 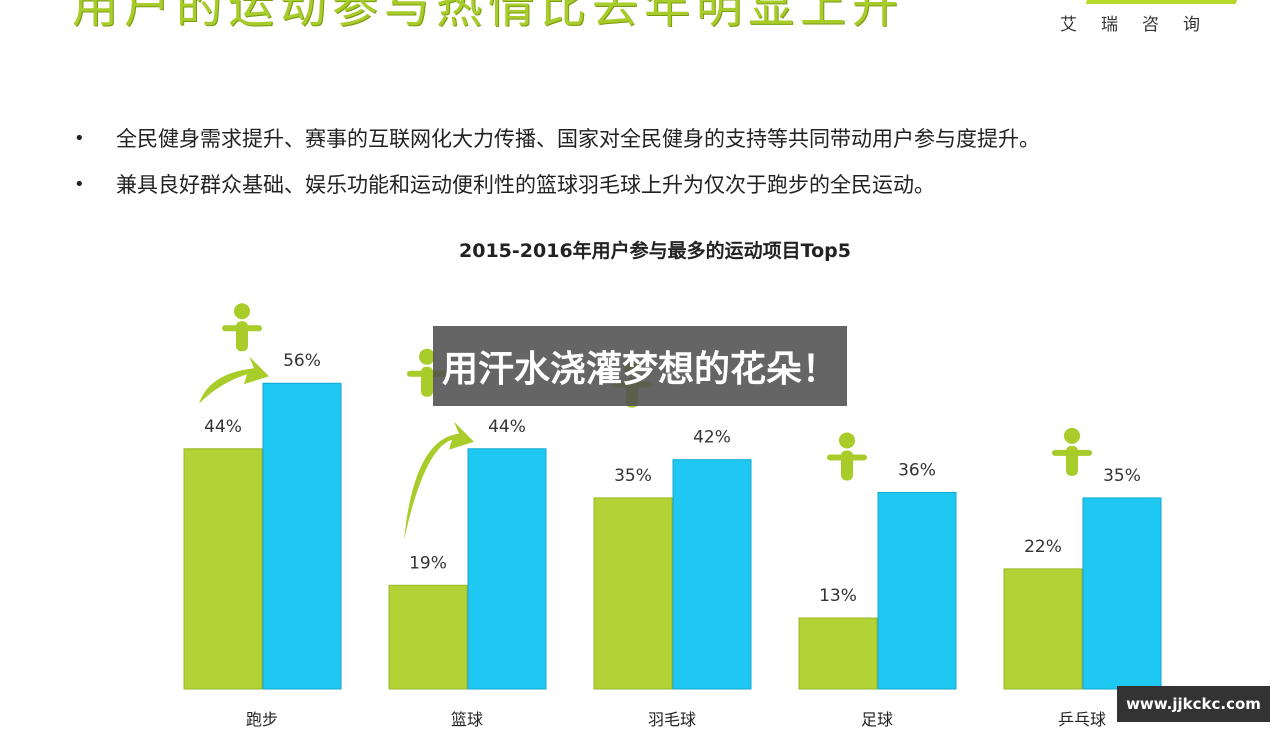 I want to click on category-label: 乒乓球, so click(x=1082, y=719).